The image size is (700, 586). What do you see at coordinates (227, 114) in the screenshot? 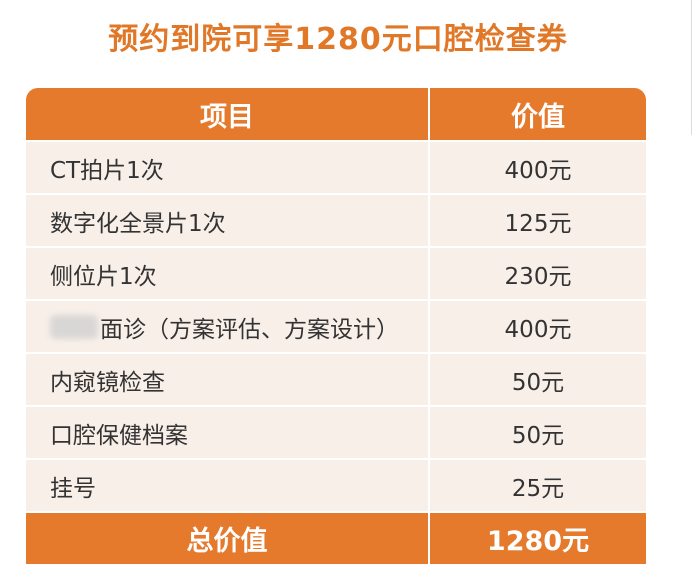
I see `header-item: 项目` at bounding box center [227, 114].